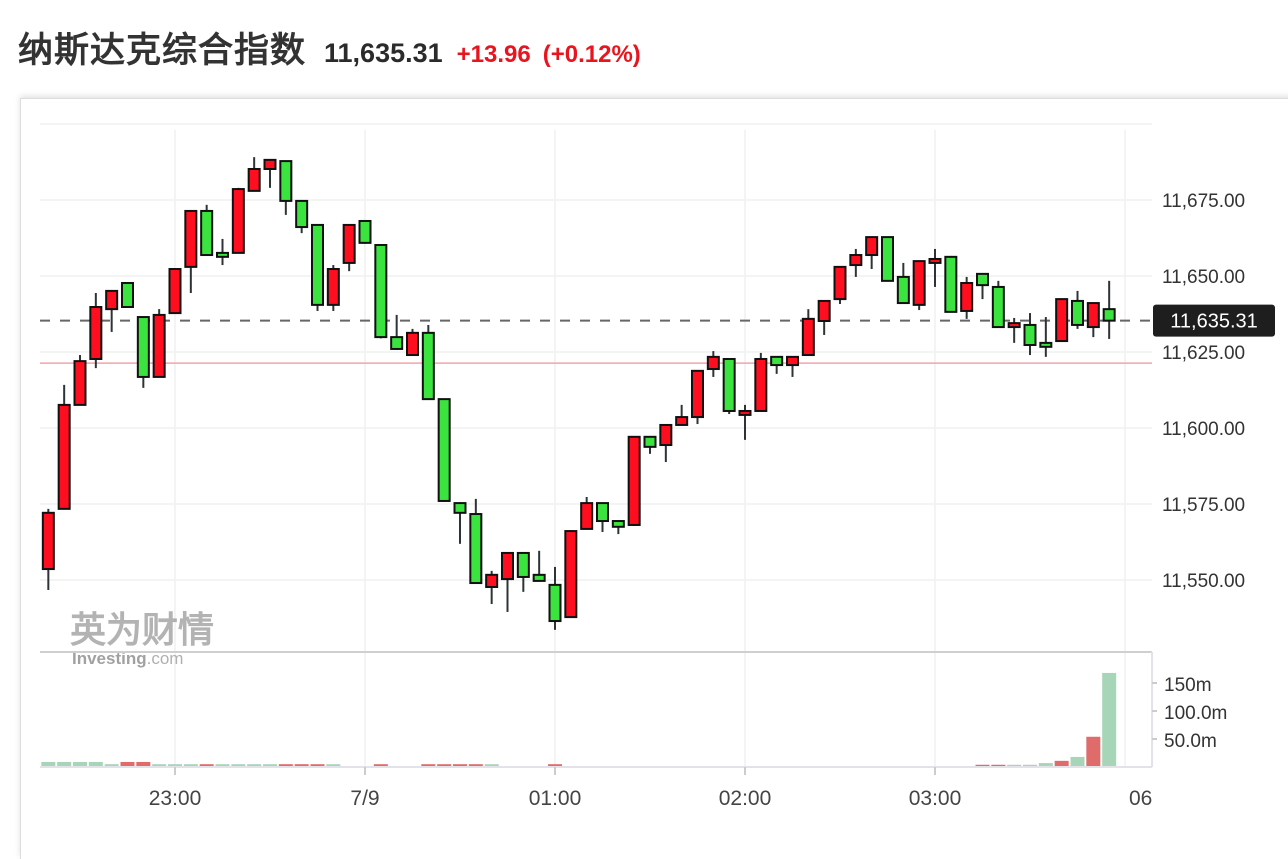  I want to click on x-tick-label: 23:00, so click(175, 798).